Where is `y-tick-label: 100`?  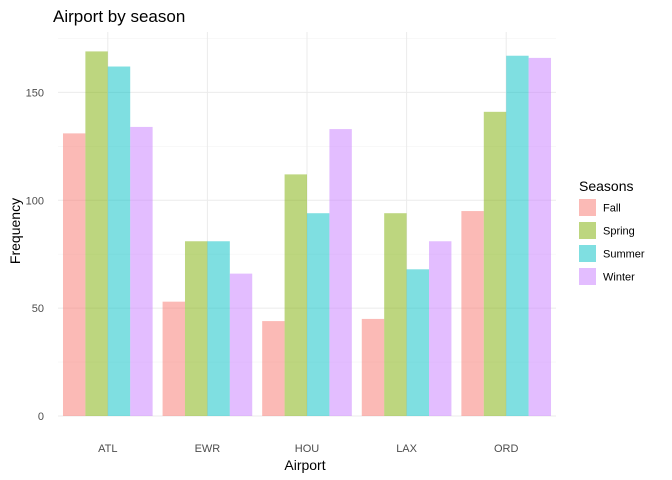 y-tick-label: 100 is located at coordinates (35, 201).